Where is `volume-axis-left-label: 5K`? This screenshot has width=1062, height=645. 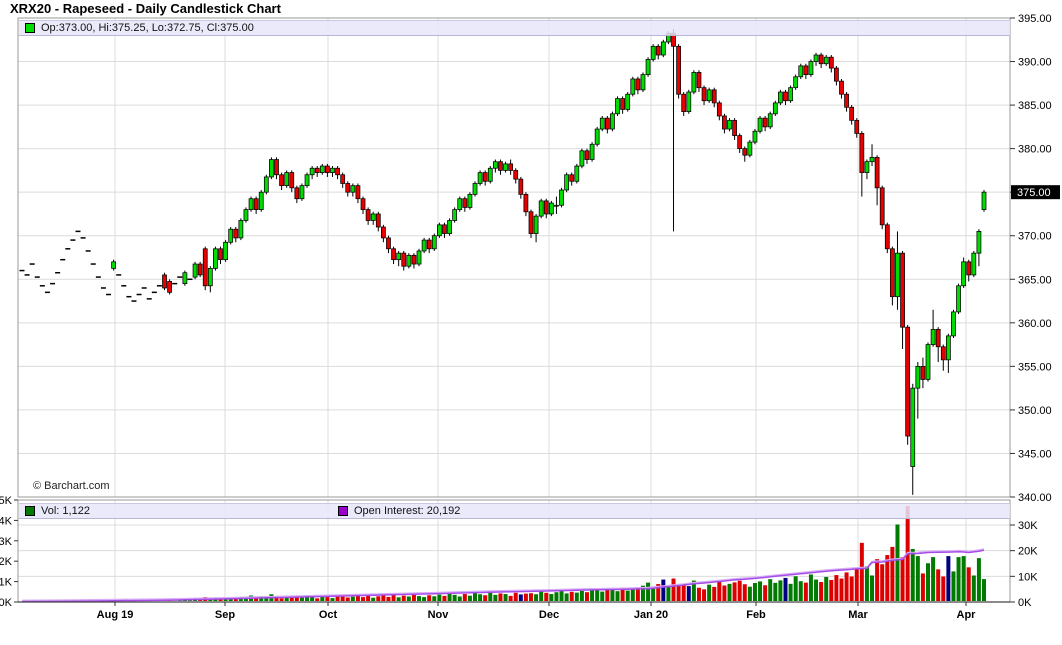 volume-axis-left-label: 5K is located at coordinates (6, 501).